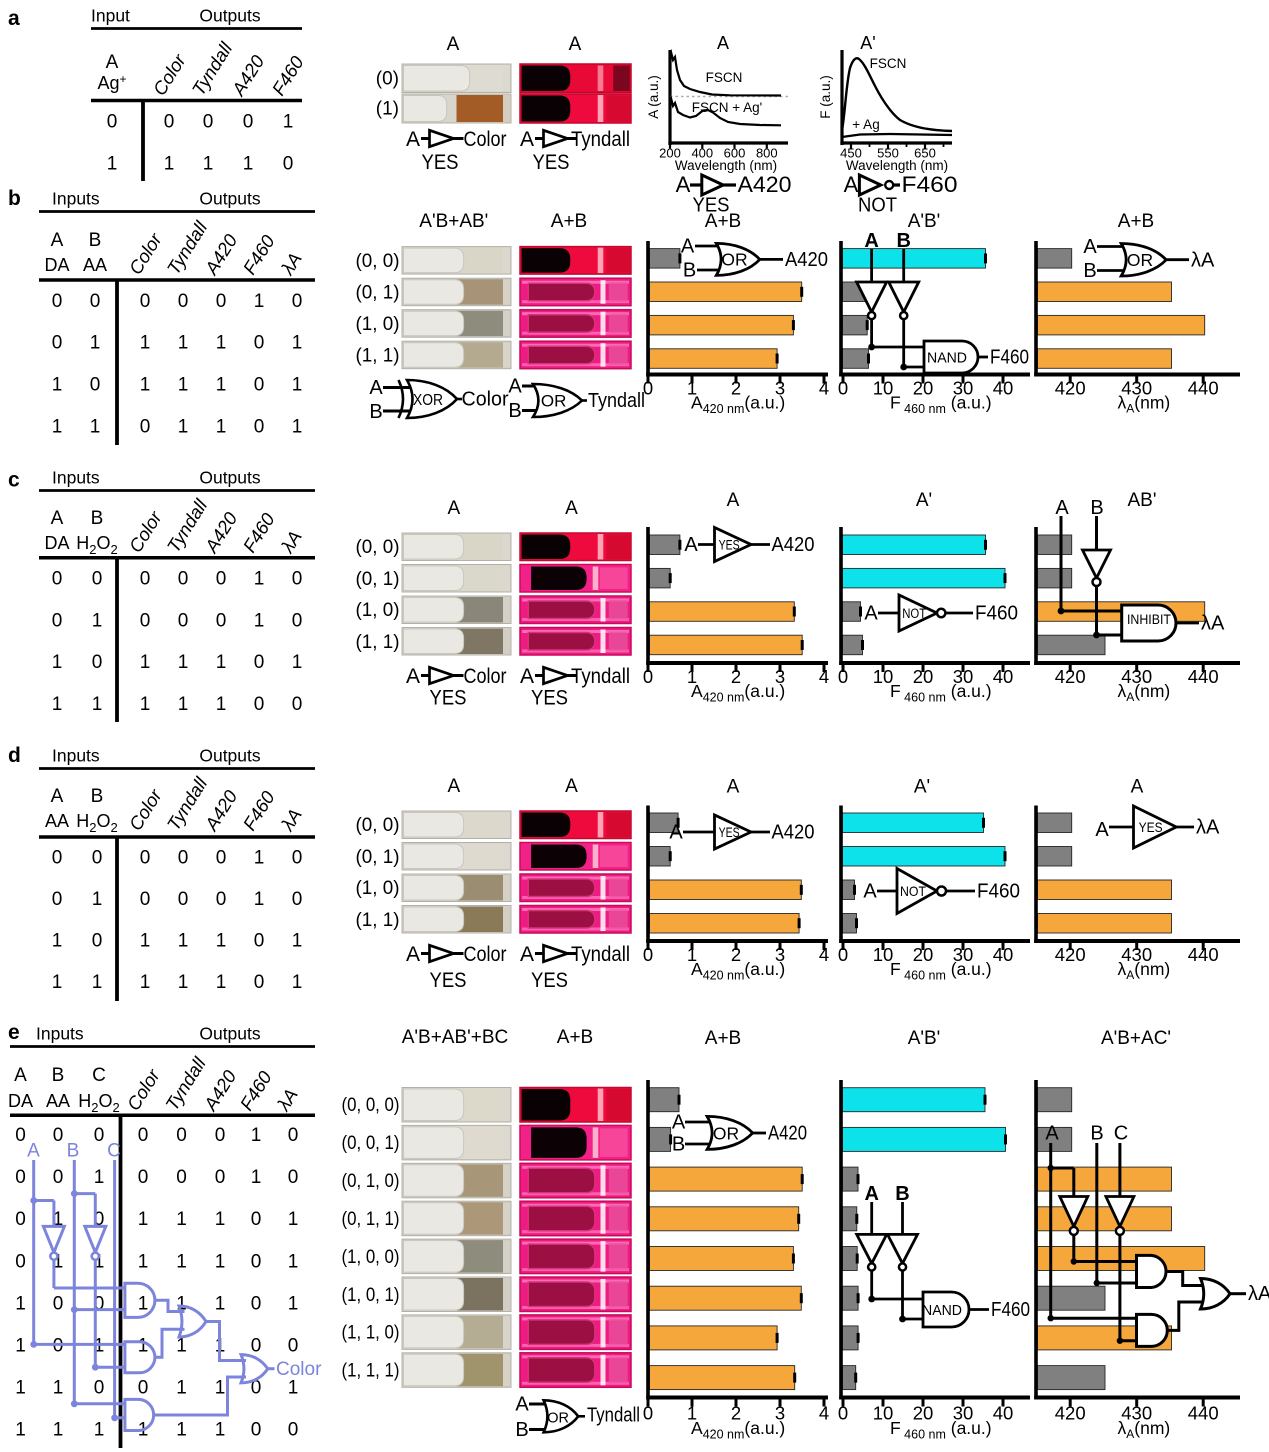 The height and width of the screenshot is (1452, 1269). Describe the element at coordinates (888, 153) in the screenshot. I see `svg-text: 550` at that location.